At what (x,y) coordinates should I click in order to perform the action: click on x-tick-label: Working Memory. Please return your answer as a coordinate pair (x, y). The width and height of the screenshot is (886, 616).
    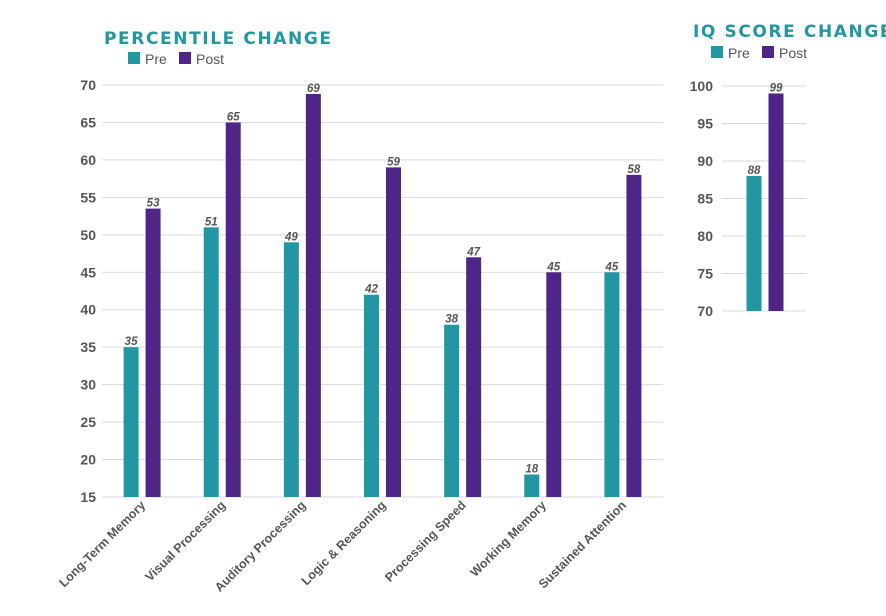
    Looking at the image, I should click on (507, 538).